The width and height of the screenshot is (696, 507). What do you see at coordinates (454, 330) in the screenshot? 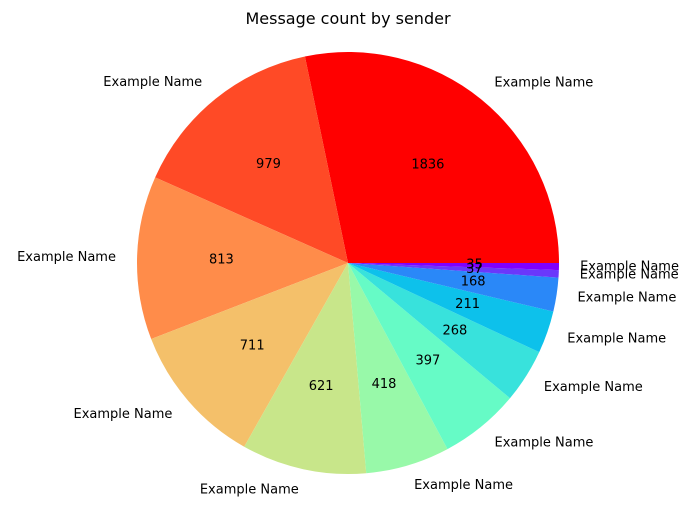
I see `slice-value-label: 268` at bounding box center [454, 330].